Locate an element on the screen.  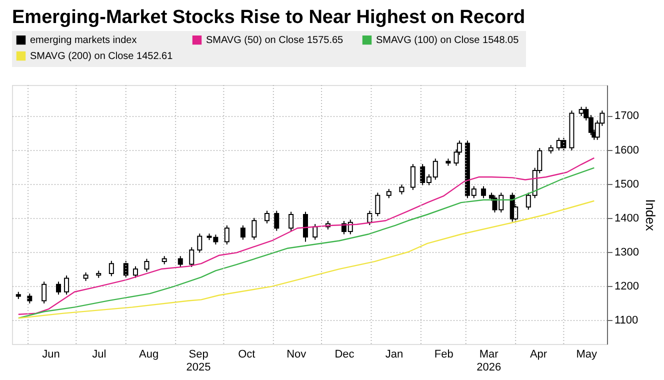
y-tick-label: 1600 is located at coordinates (626, 150).